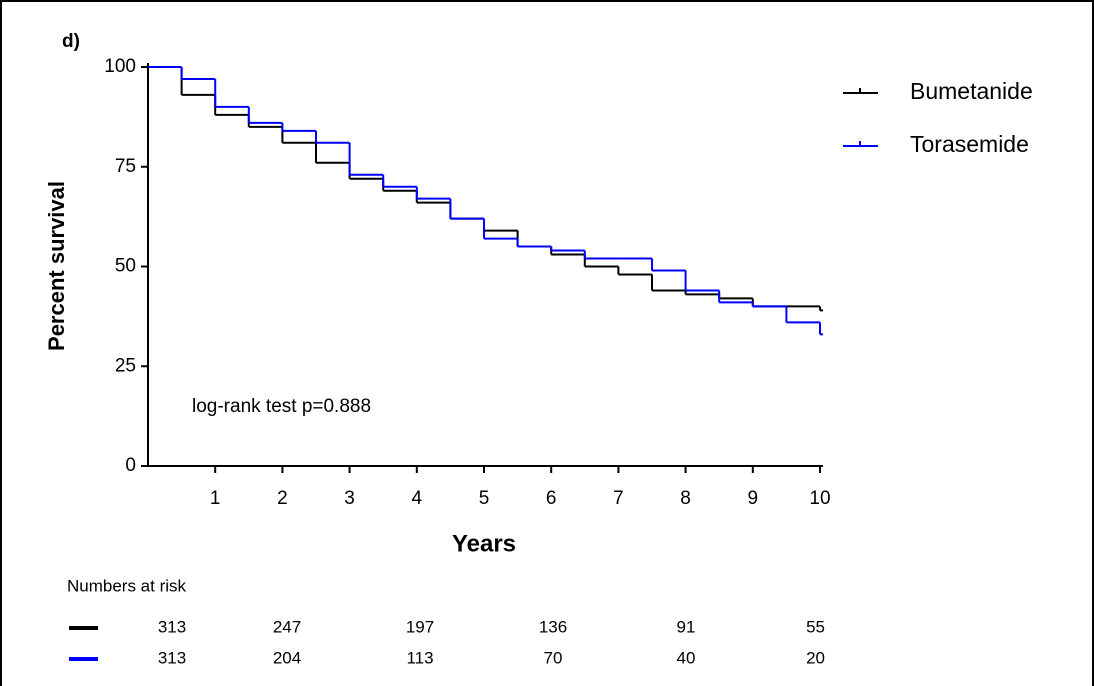 The width and height of the screenshot is (1094, 686). Describe the element at coordinates (120, 66) in the screenshot. I see `y-tick-label: 100` at that location.